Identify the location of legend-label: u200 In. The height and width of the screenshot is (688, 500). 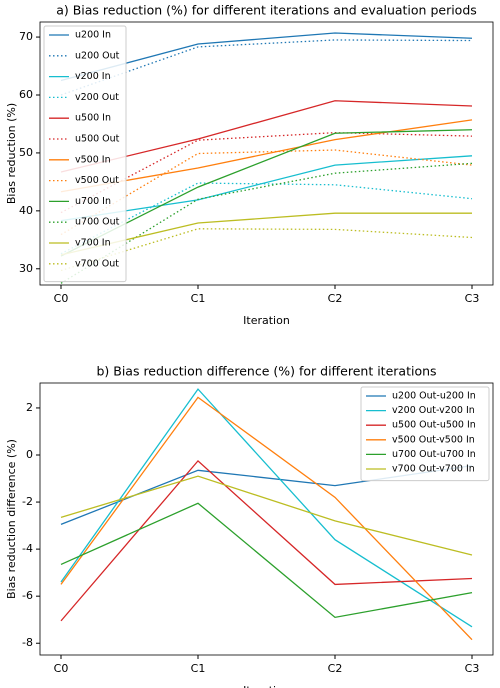
(93, 35).